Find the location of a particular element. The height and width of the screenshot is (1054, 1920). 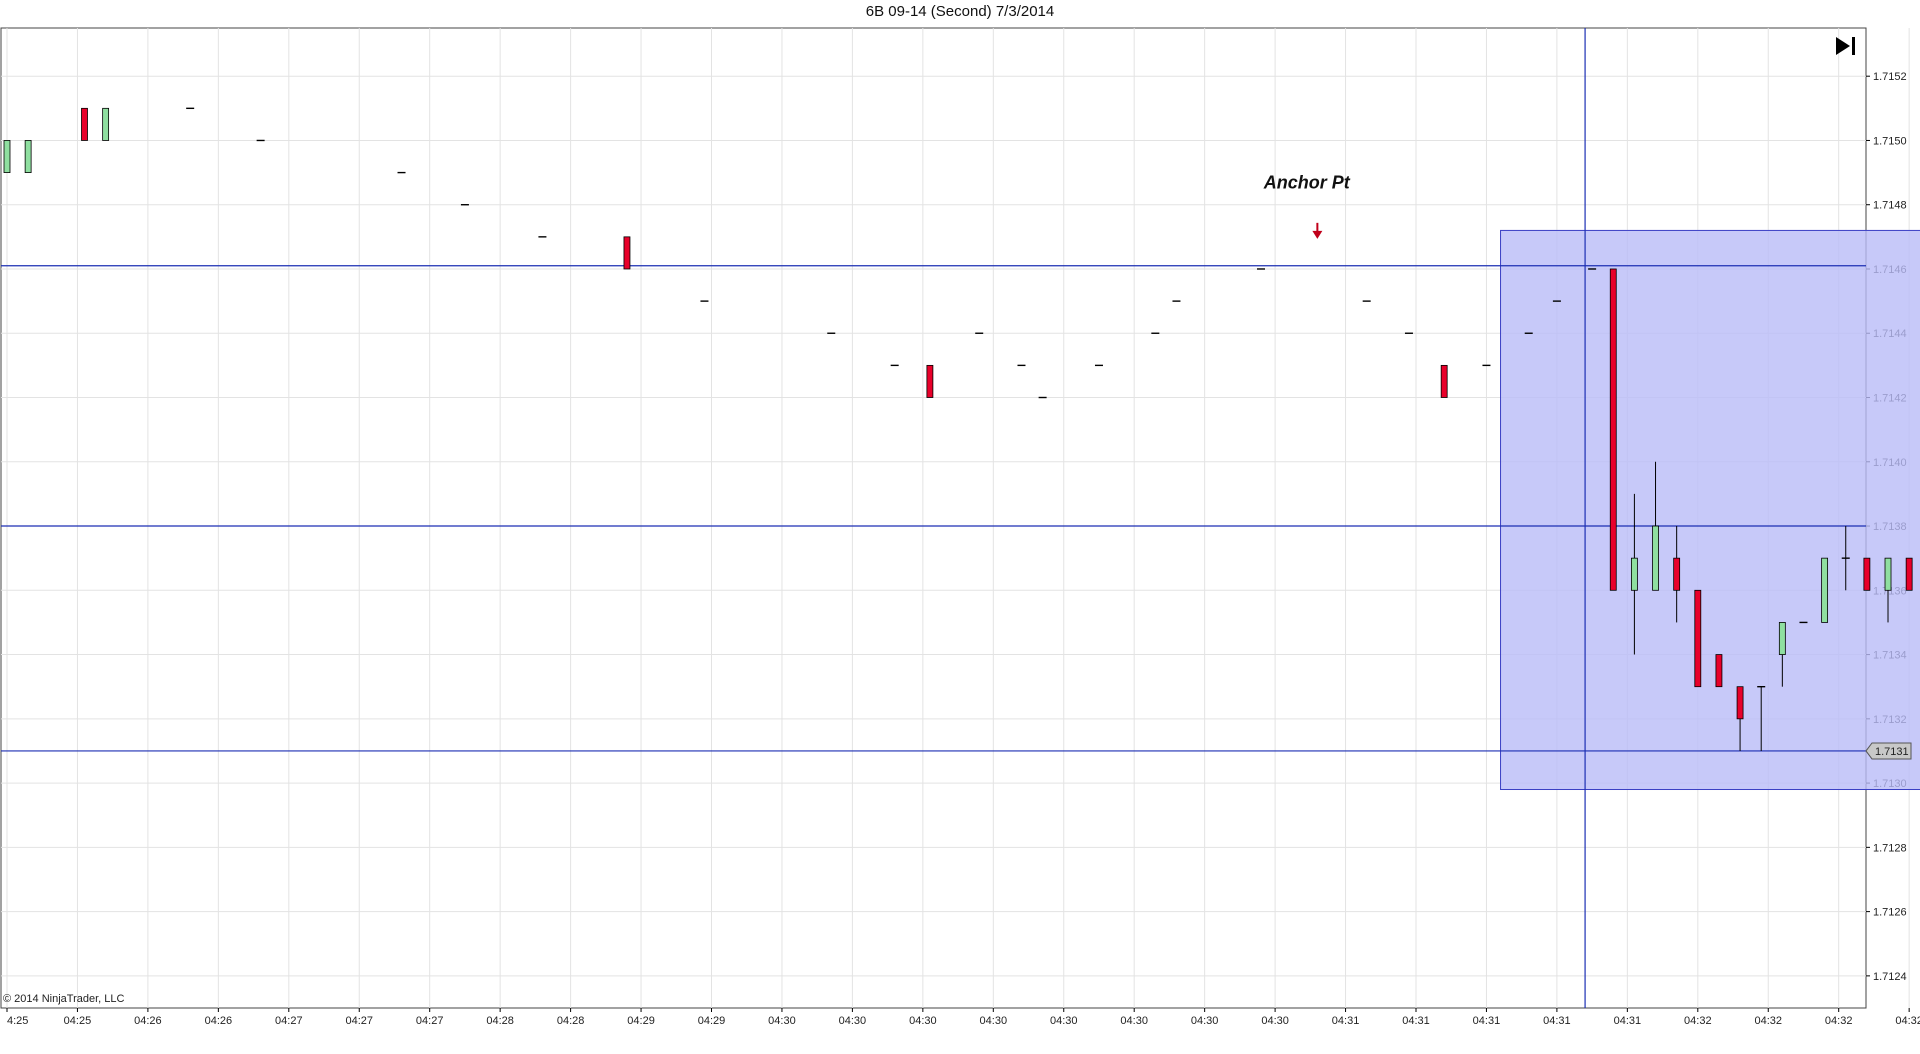

y-tick-label: 1.7148 is located at coordinates (1890, 206).